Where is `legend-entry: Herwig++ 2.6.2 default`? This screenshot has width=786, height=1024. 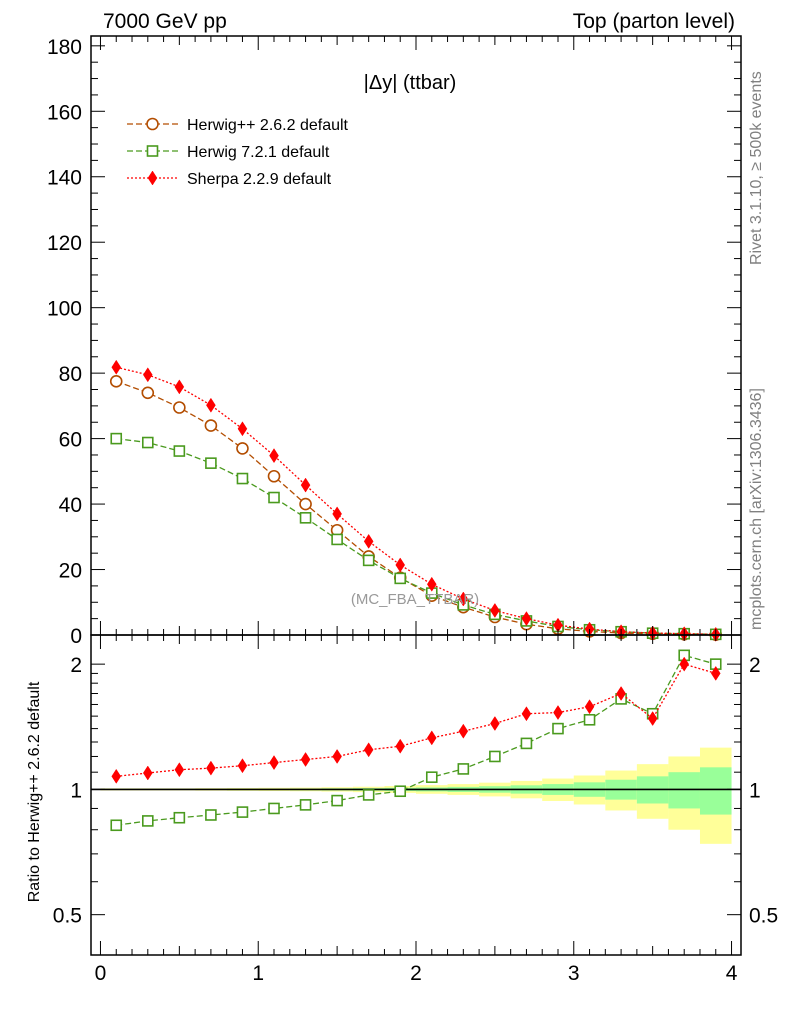
legend-entry: Herwig++ 2.6.2 default is located at coordinates (268, 125).